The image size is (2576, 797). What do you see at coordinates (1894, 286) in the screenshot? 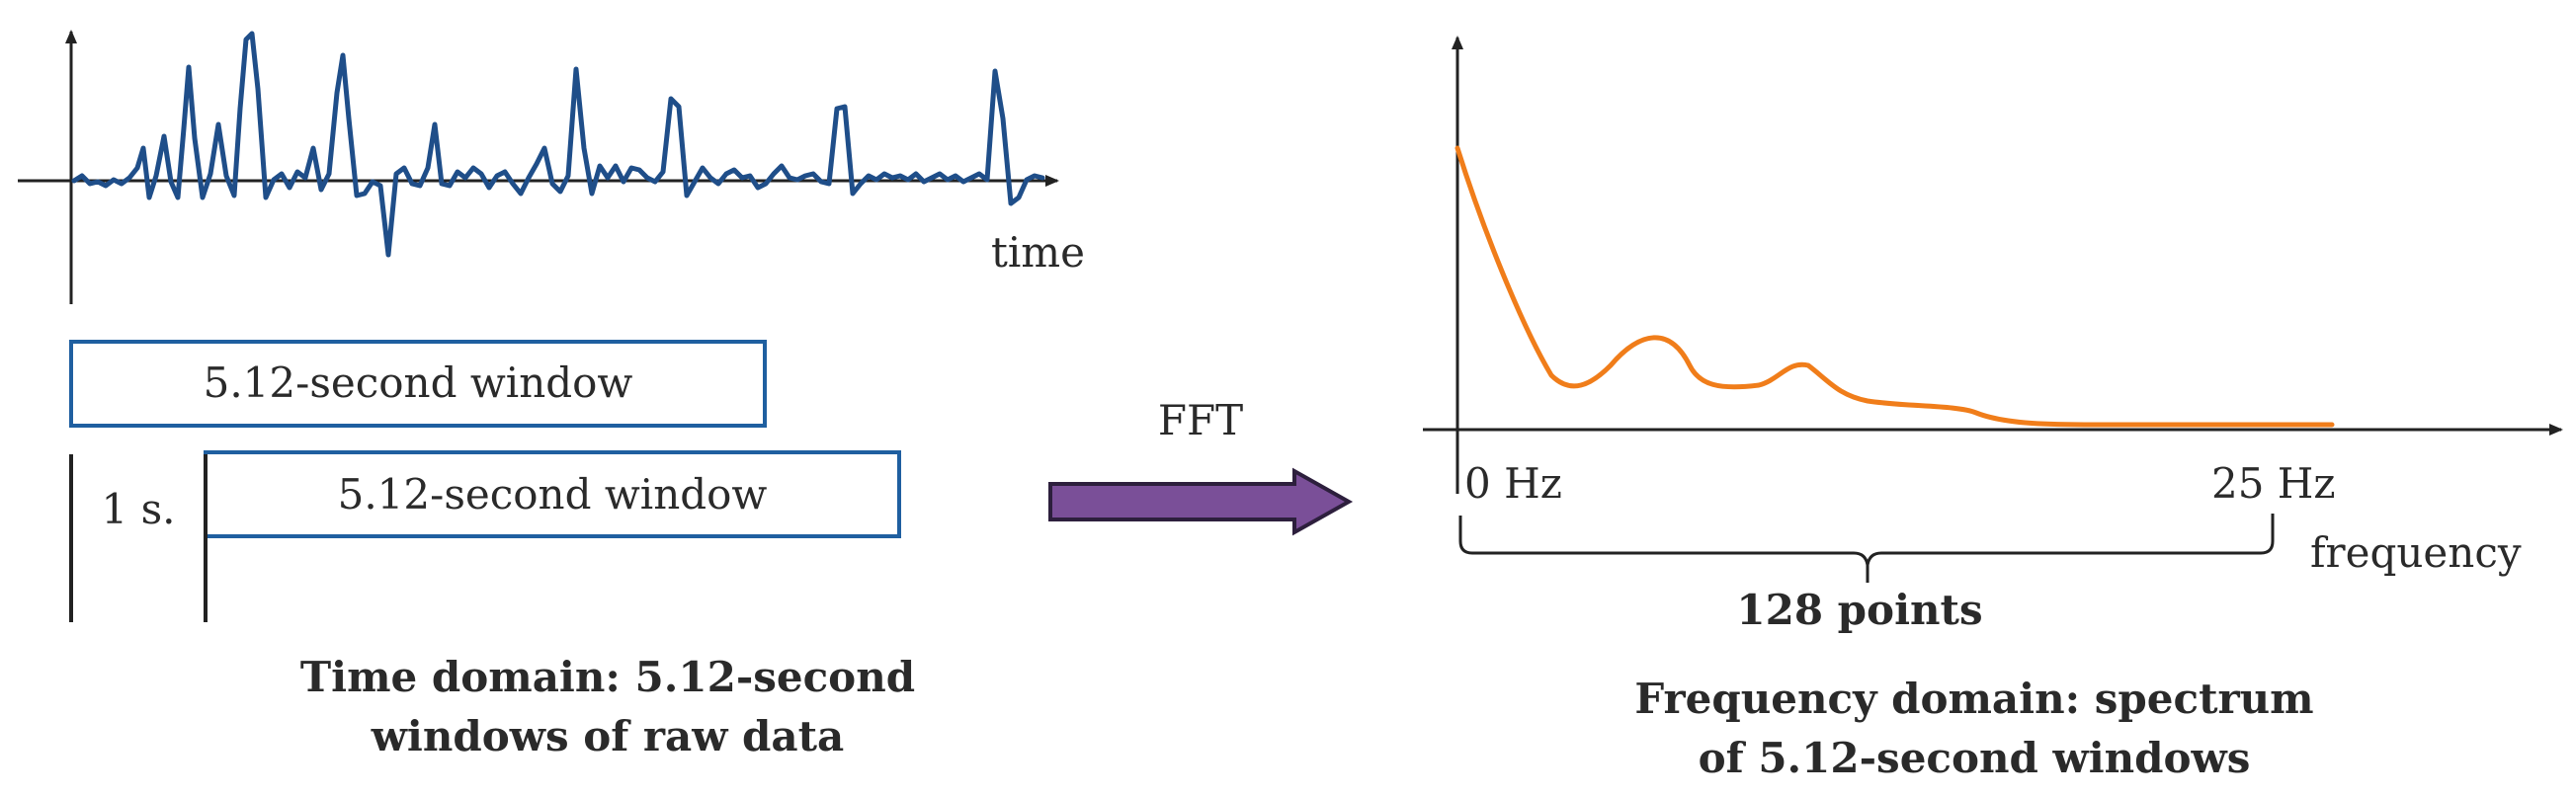
I see `spectrum-curve` at bounding box center [1894, 286].